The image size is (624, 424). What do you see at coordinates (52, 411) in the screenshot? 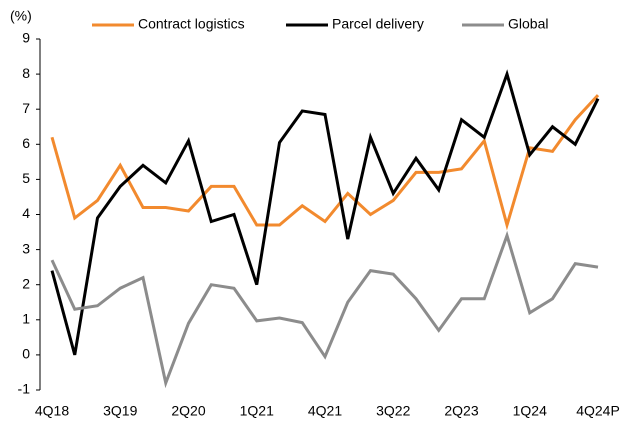
I see `x-tick-label: 4Q18` at bounding box center [52, 411].